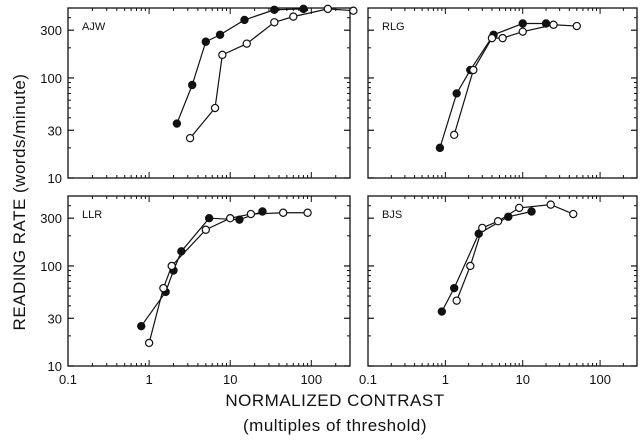  I want to click on x-axis-label: NORMALIZED CONTRAST, so click(334, 400).